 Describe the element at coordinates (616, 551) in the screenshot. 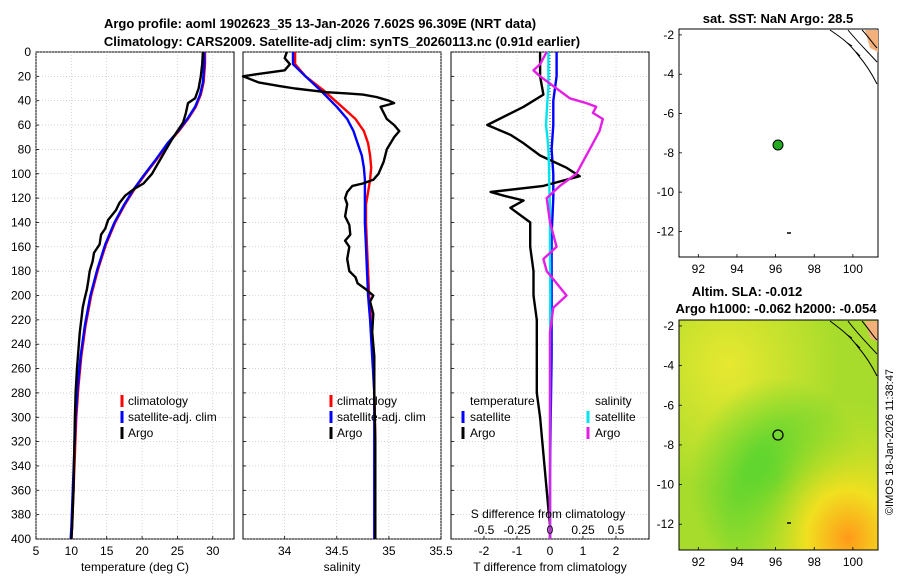

I see `x-tick-label: 2` at that location.